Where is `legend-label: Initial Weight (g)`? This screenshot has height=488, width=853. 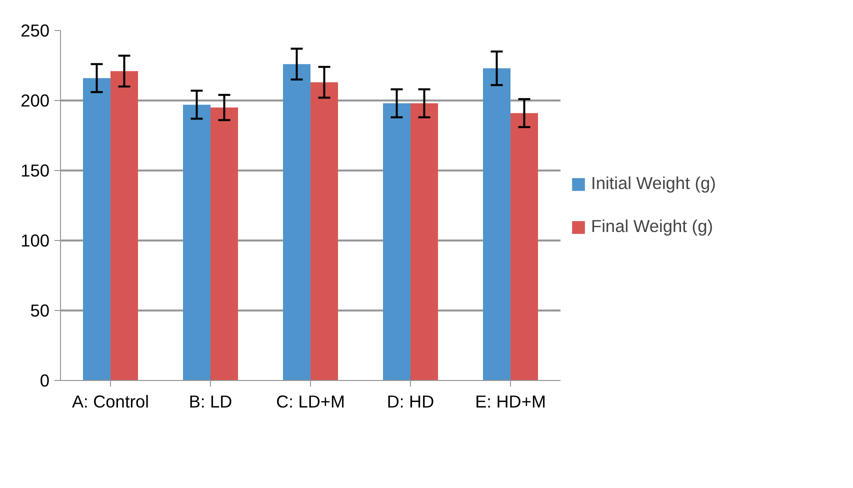
legend-label: Initial Weight (g) is located at coordinates (653, 183).